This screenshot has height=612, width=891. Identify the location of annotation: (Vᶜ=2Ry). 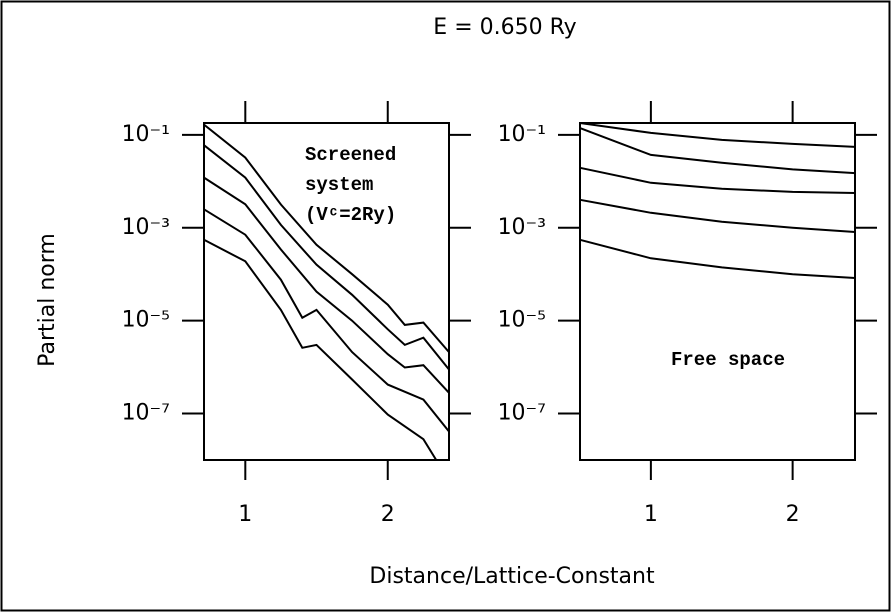
(350, 215).